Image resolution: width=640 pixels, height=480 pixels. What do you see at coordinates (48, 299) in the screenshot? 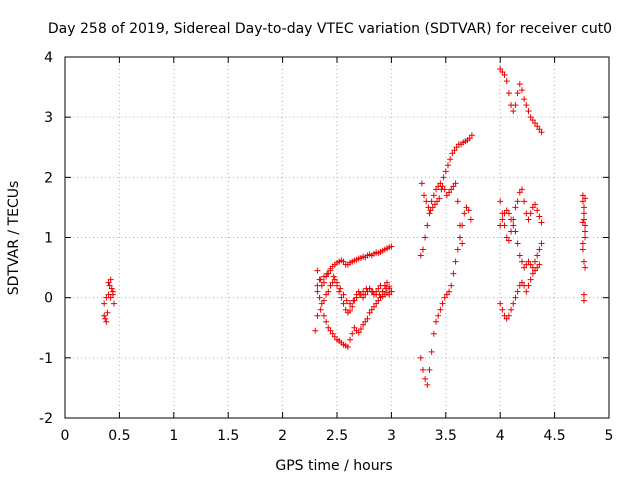
I see `y-tick-label: 0` at bounding box center [48, 299].